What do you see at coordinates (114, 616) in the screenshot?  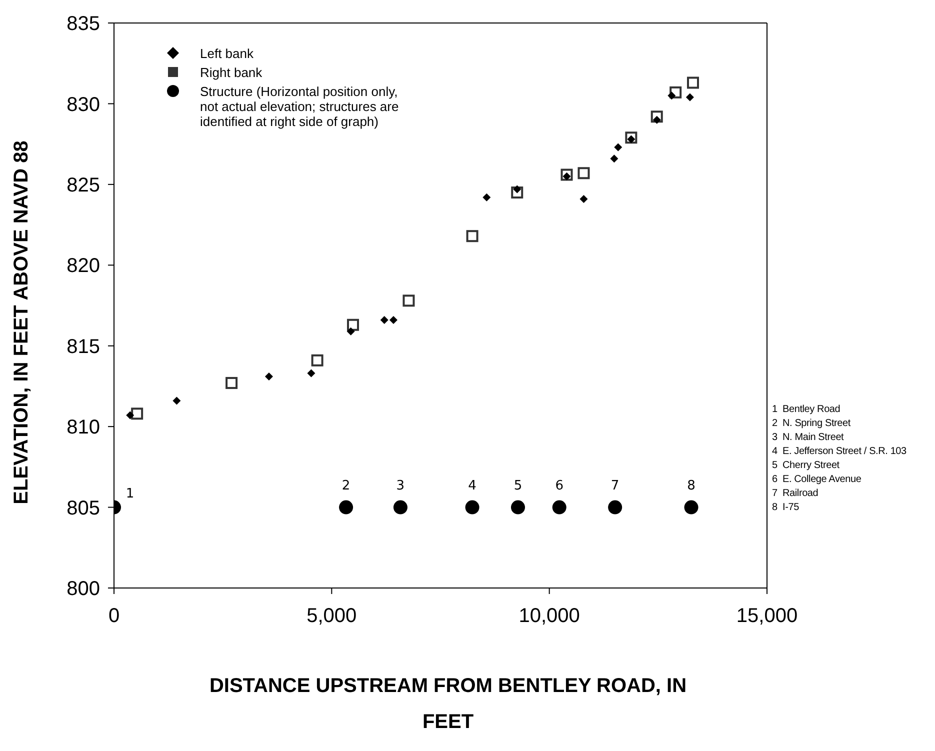 I see `x-tick-label: 0` at bounding box center [114, 616].